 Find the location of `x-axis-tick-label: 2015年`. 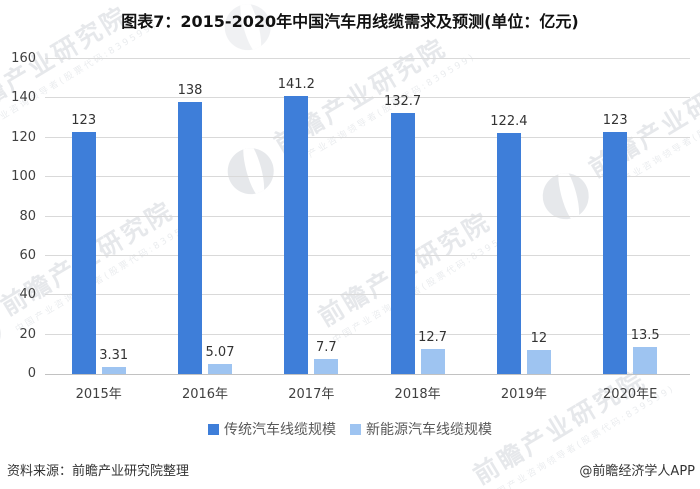

x-axis-tick-label: 2015年 is located at coordinates (98, 394).